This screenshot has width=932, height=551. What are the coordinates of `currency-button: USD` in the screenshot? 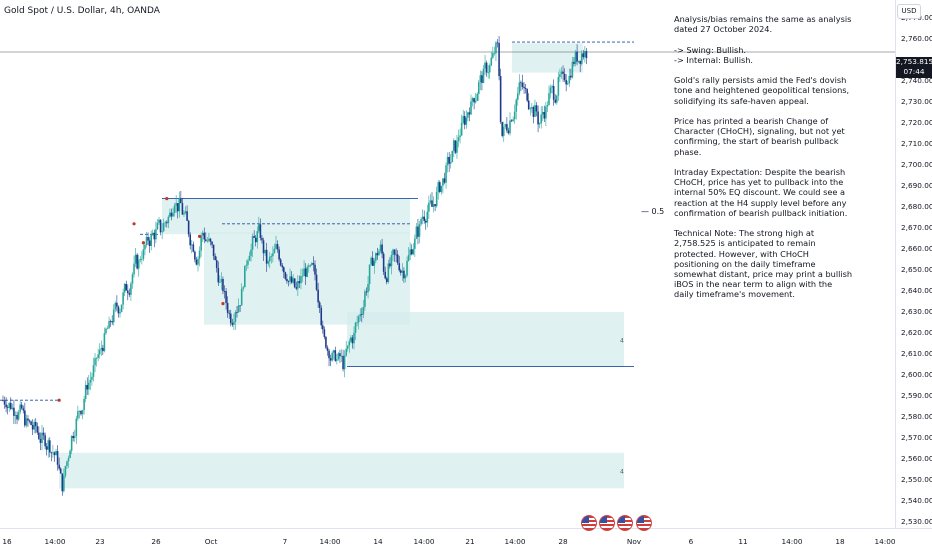 It's located at (909, 11).